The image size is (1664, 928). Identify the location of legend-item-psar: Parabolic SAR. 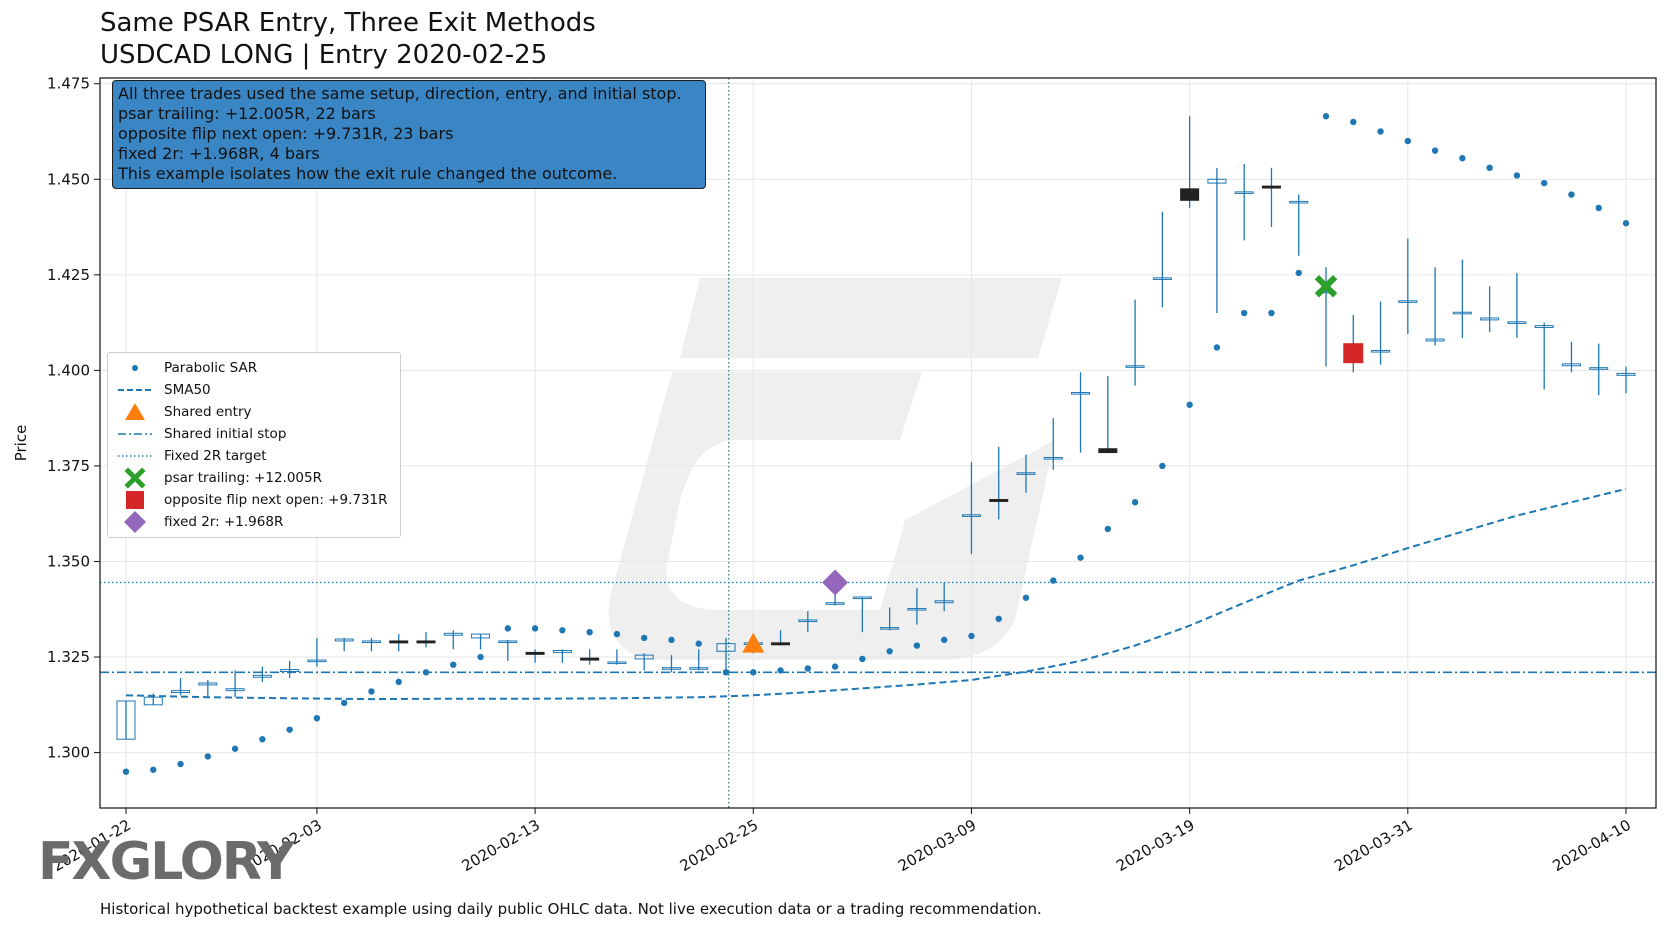
(254, 368).